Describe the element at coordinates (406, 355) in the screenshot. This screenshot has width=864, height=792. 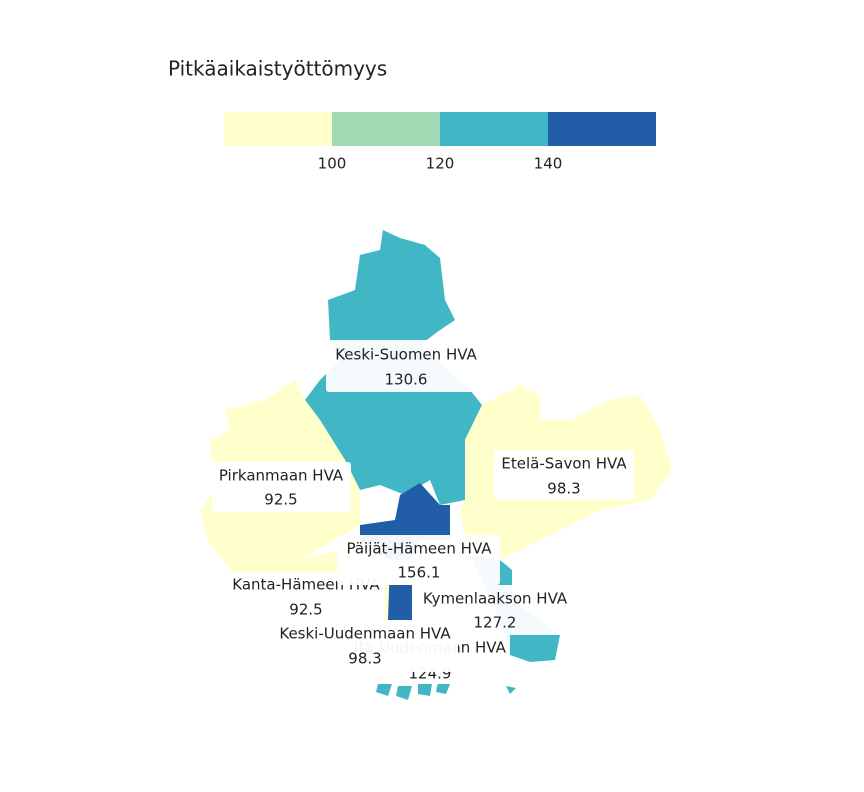
I see `region-name: Keski-Suomen HVA` at that location.